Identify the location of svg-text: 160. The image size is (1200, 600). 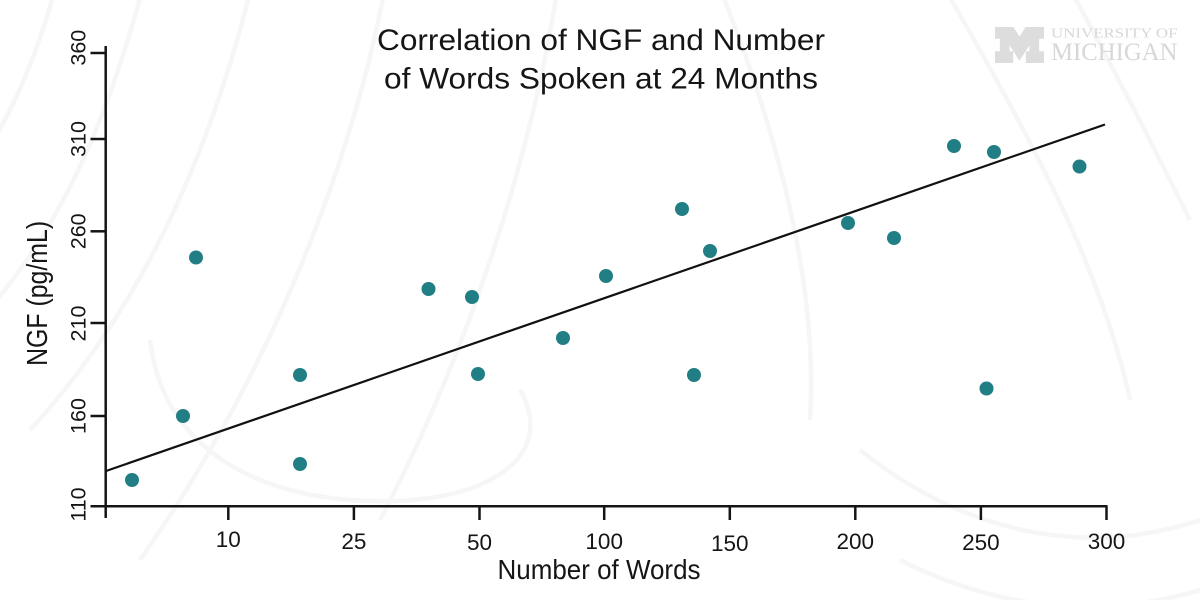
(78, 416).